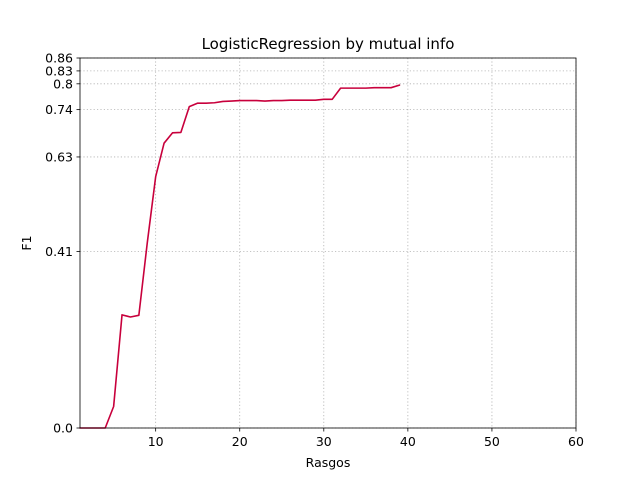  I want to click on x-axis: 10 20 30 40 50 60, so click(366, 438).